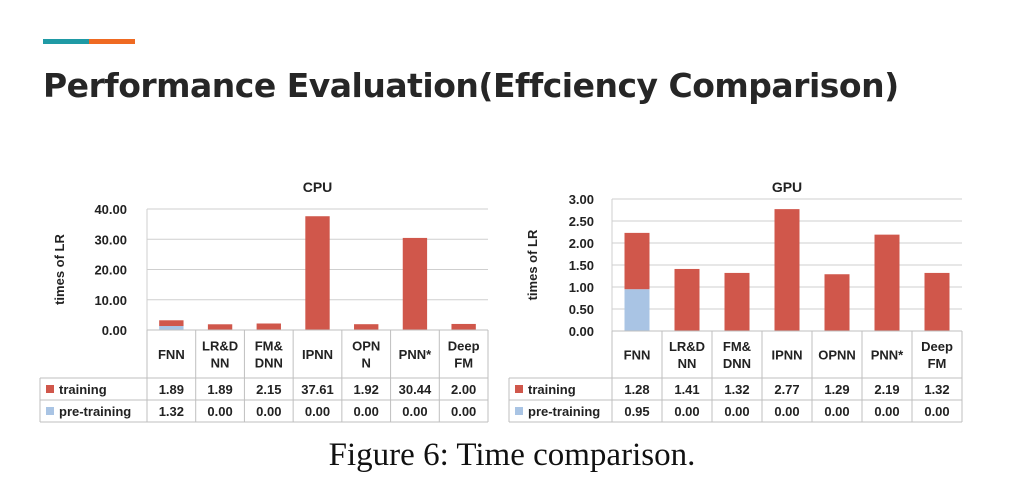 Image resolution: width=1024 pixels, height=491 pixels. Describe the element at coordinates (687, 346) in the screenshot. I see `gpu-category-label: LR&D` at that location.